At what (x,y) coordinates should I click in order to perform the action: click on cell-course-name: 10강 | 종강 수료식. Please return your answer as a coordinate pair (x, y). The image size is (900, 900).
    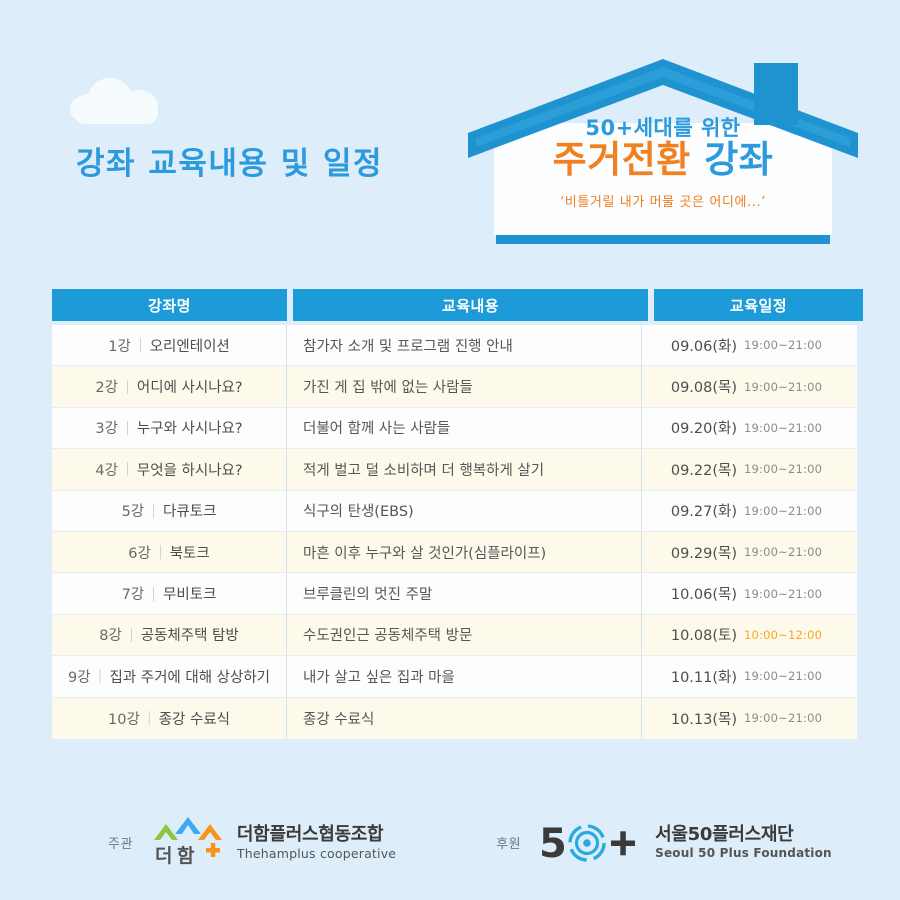
    Looking at the image, I should click on (169, 718).